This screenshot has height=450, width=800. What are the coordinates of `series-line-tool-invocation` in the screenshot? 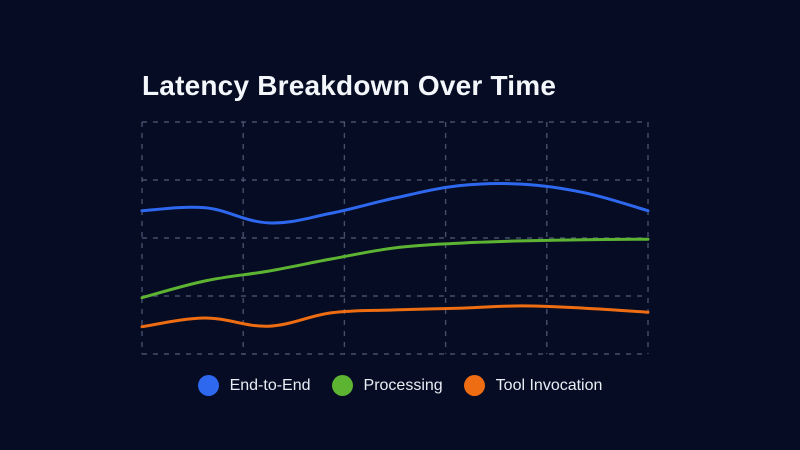 It's located at (395, 316).